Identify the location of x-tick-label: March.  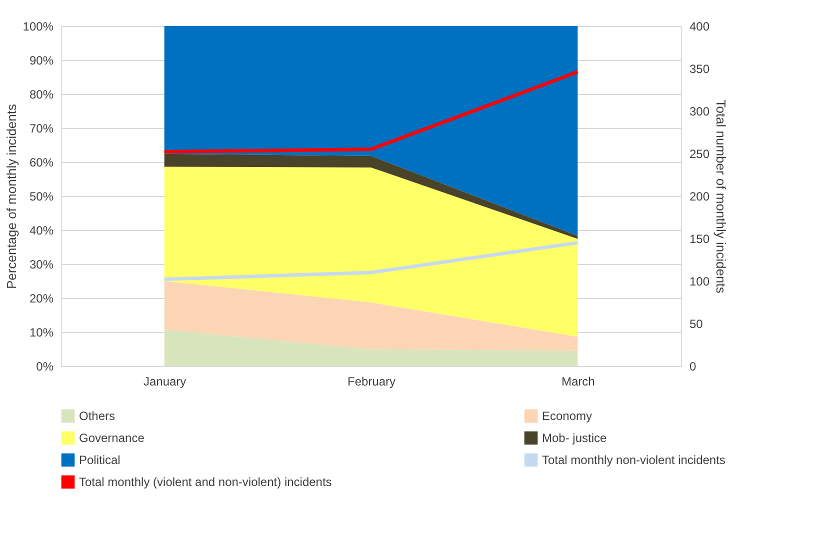
(578, 381).